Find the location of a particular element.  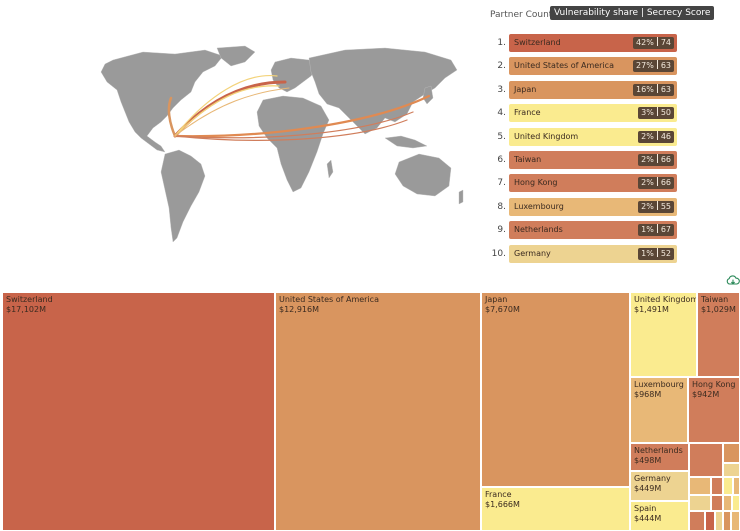

treemap-value-label: $1,029M is located at coordinates (718, 309).